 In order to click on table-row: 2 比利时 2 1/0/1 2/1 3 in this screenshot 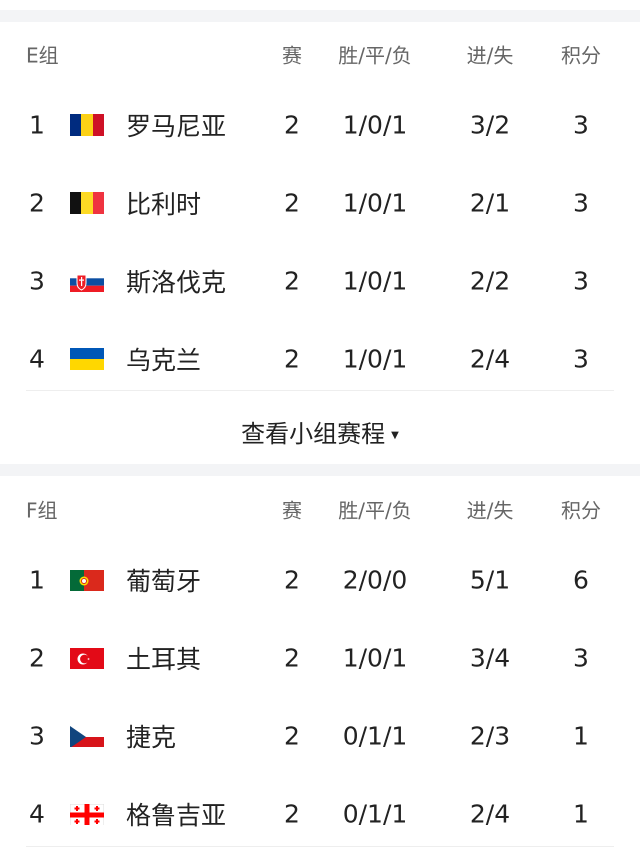, I will do `click(320, 203)`.